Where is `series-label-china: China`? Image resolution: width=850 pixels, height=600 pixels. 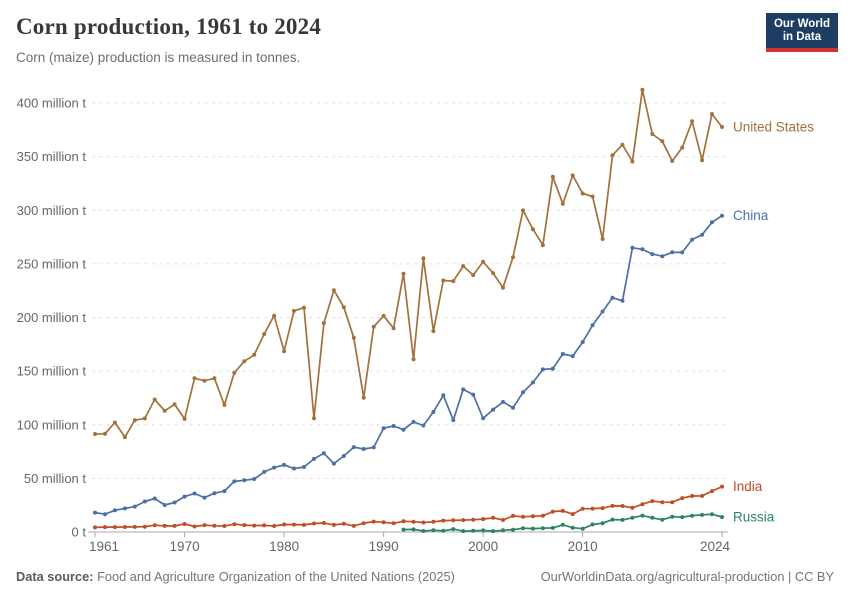
series-label-china: China is located at coordinates (751, 215).